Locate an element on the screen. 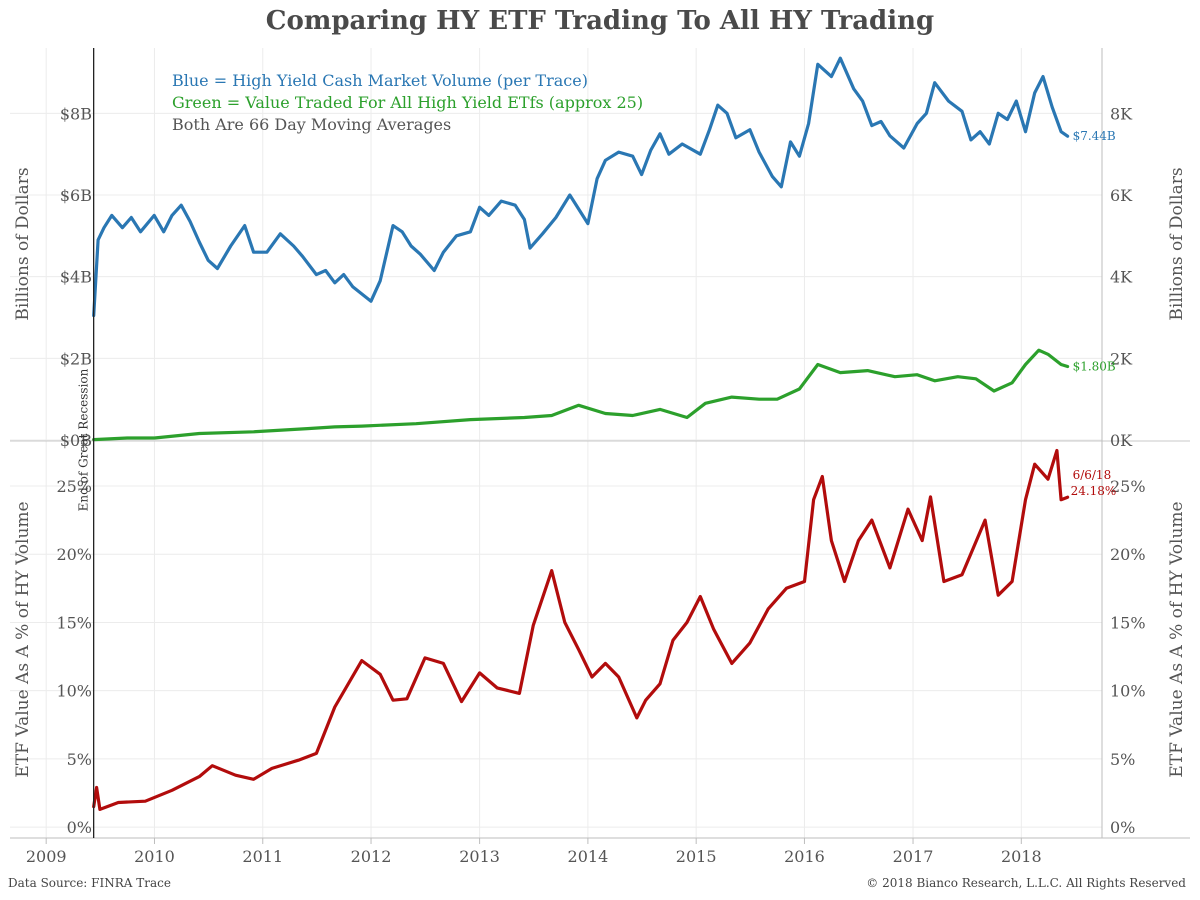 The height and width of the screenshot is (900, 1200). data-source-note: Data Source: FINRA Trace is located at coordinates (89, 883).